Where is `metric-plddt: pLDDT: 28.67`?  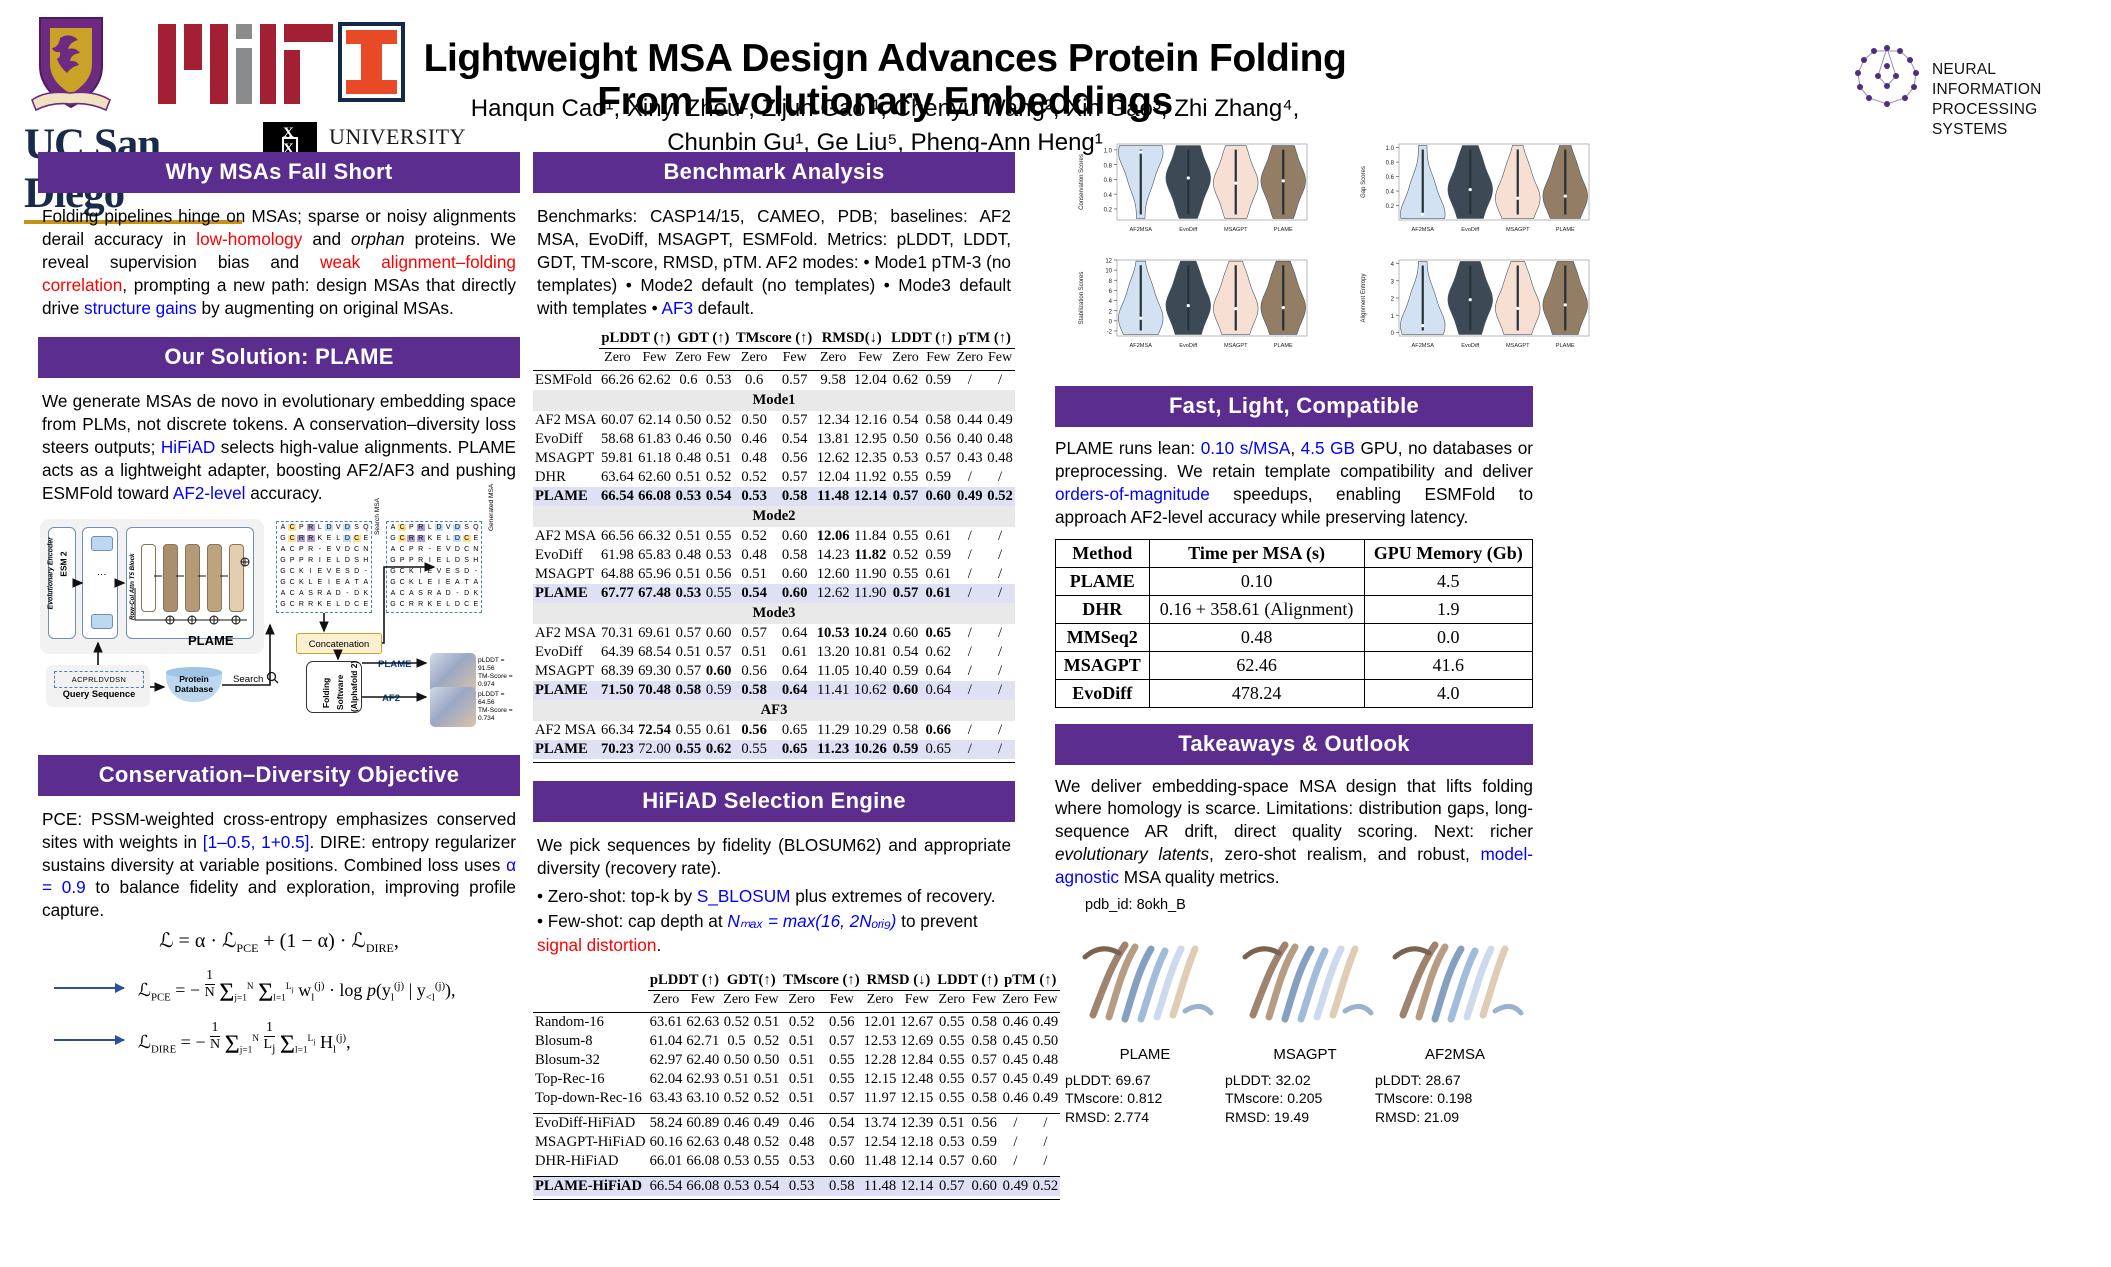
metric-plddt: pLDDT: 28.67 is located at coordinates (1418, 1079).